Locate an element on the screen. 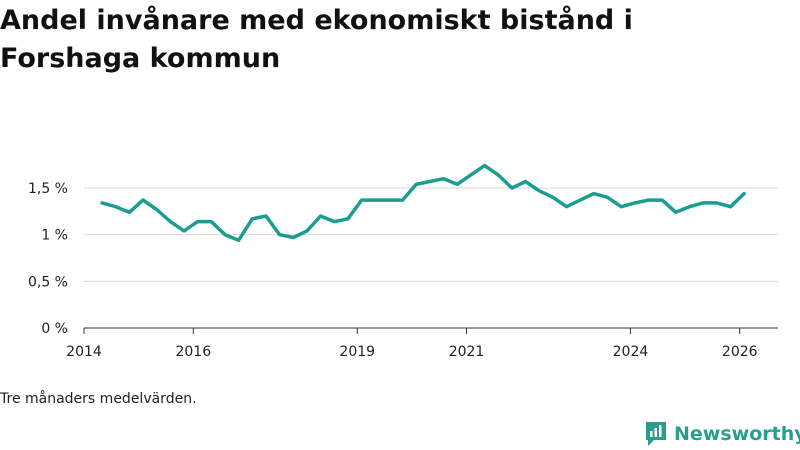  chart-note: Tre månaders medelvärden. is located at coordinates (98, 399).